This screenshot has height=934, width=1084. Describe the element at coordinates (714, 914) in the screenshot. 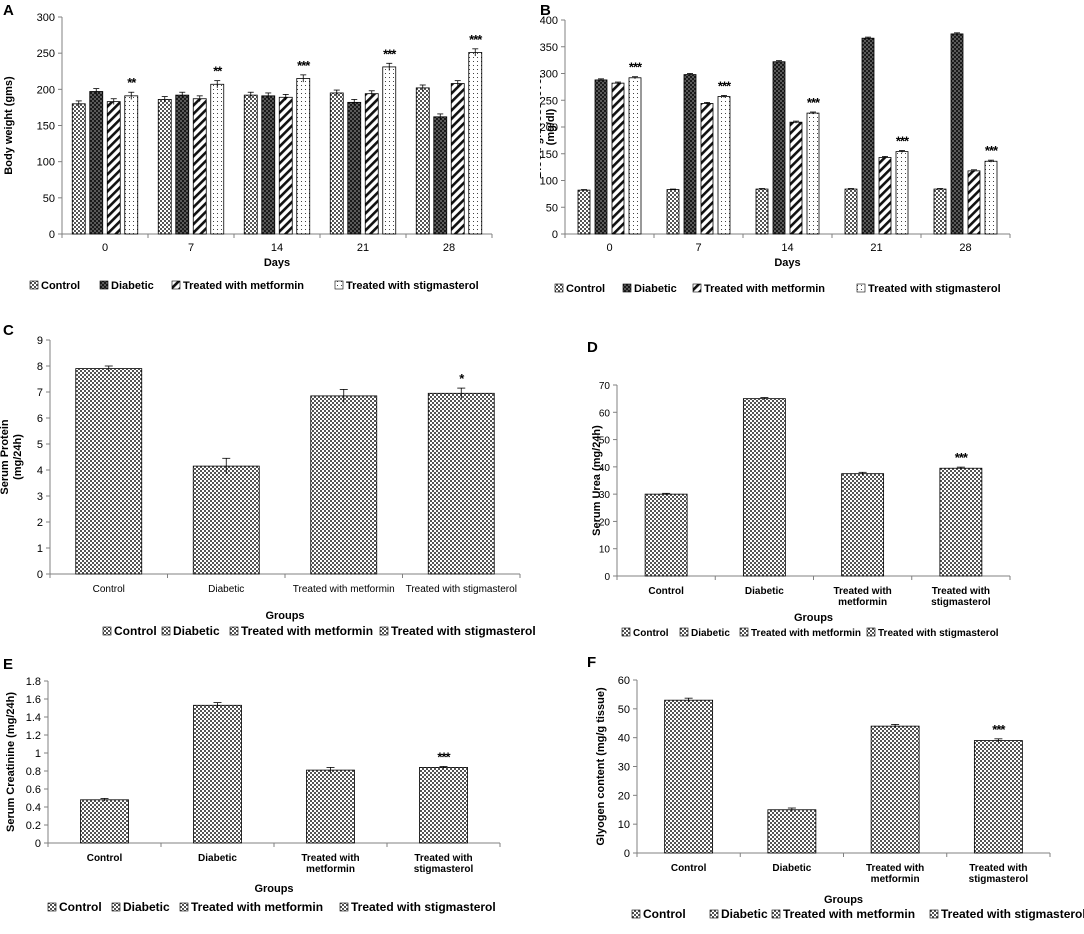

I see `legend-swatch-f-diabetic` at that location.